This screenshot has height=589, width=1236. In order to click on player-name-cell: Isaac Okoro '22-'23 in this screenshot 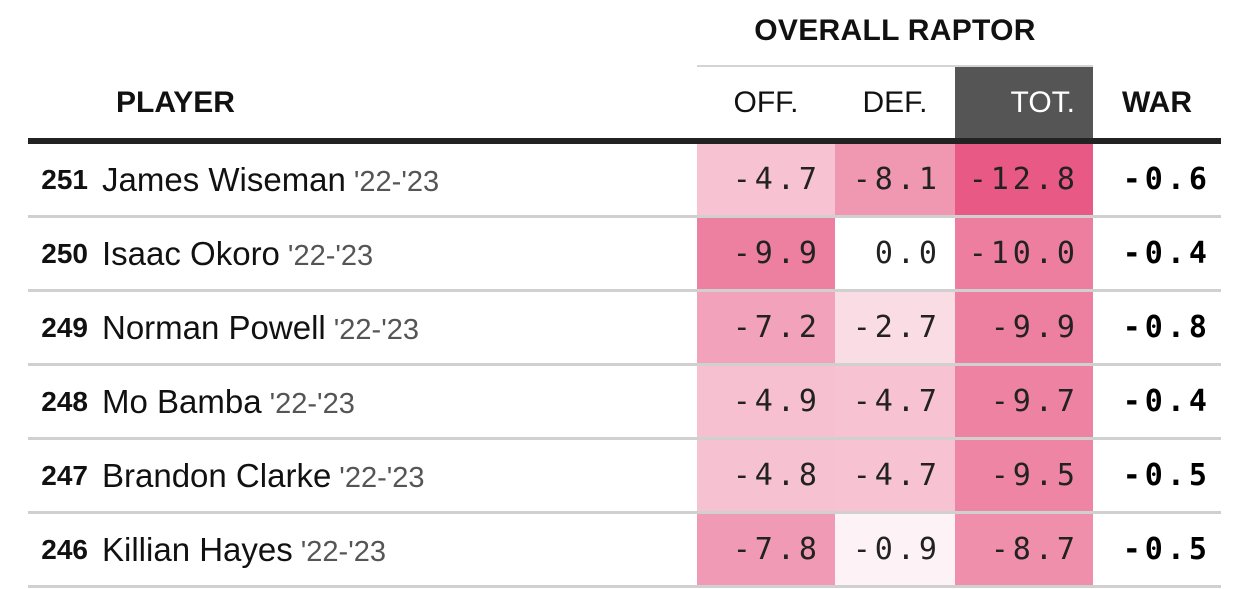, I will do `click(237, 253)`.